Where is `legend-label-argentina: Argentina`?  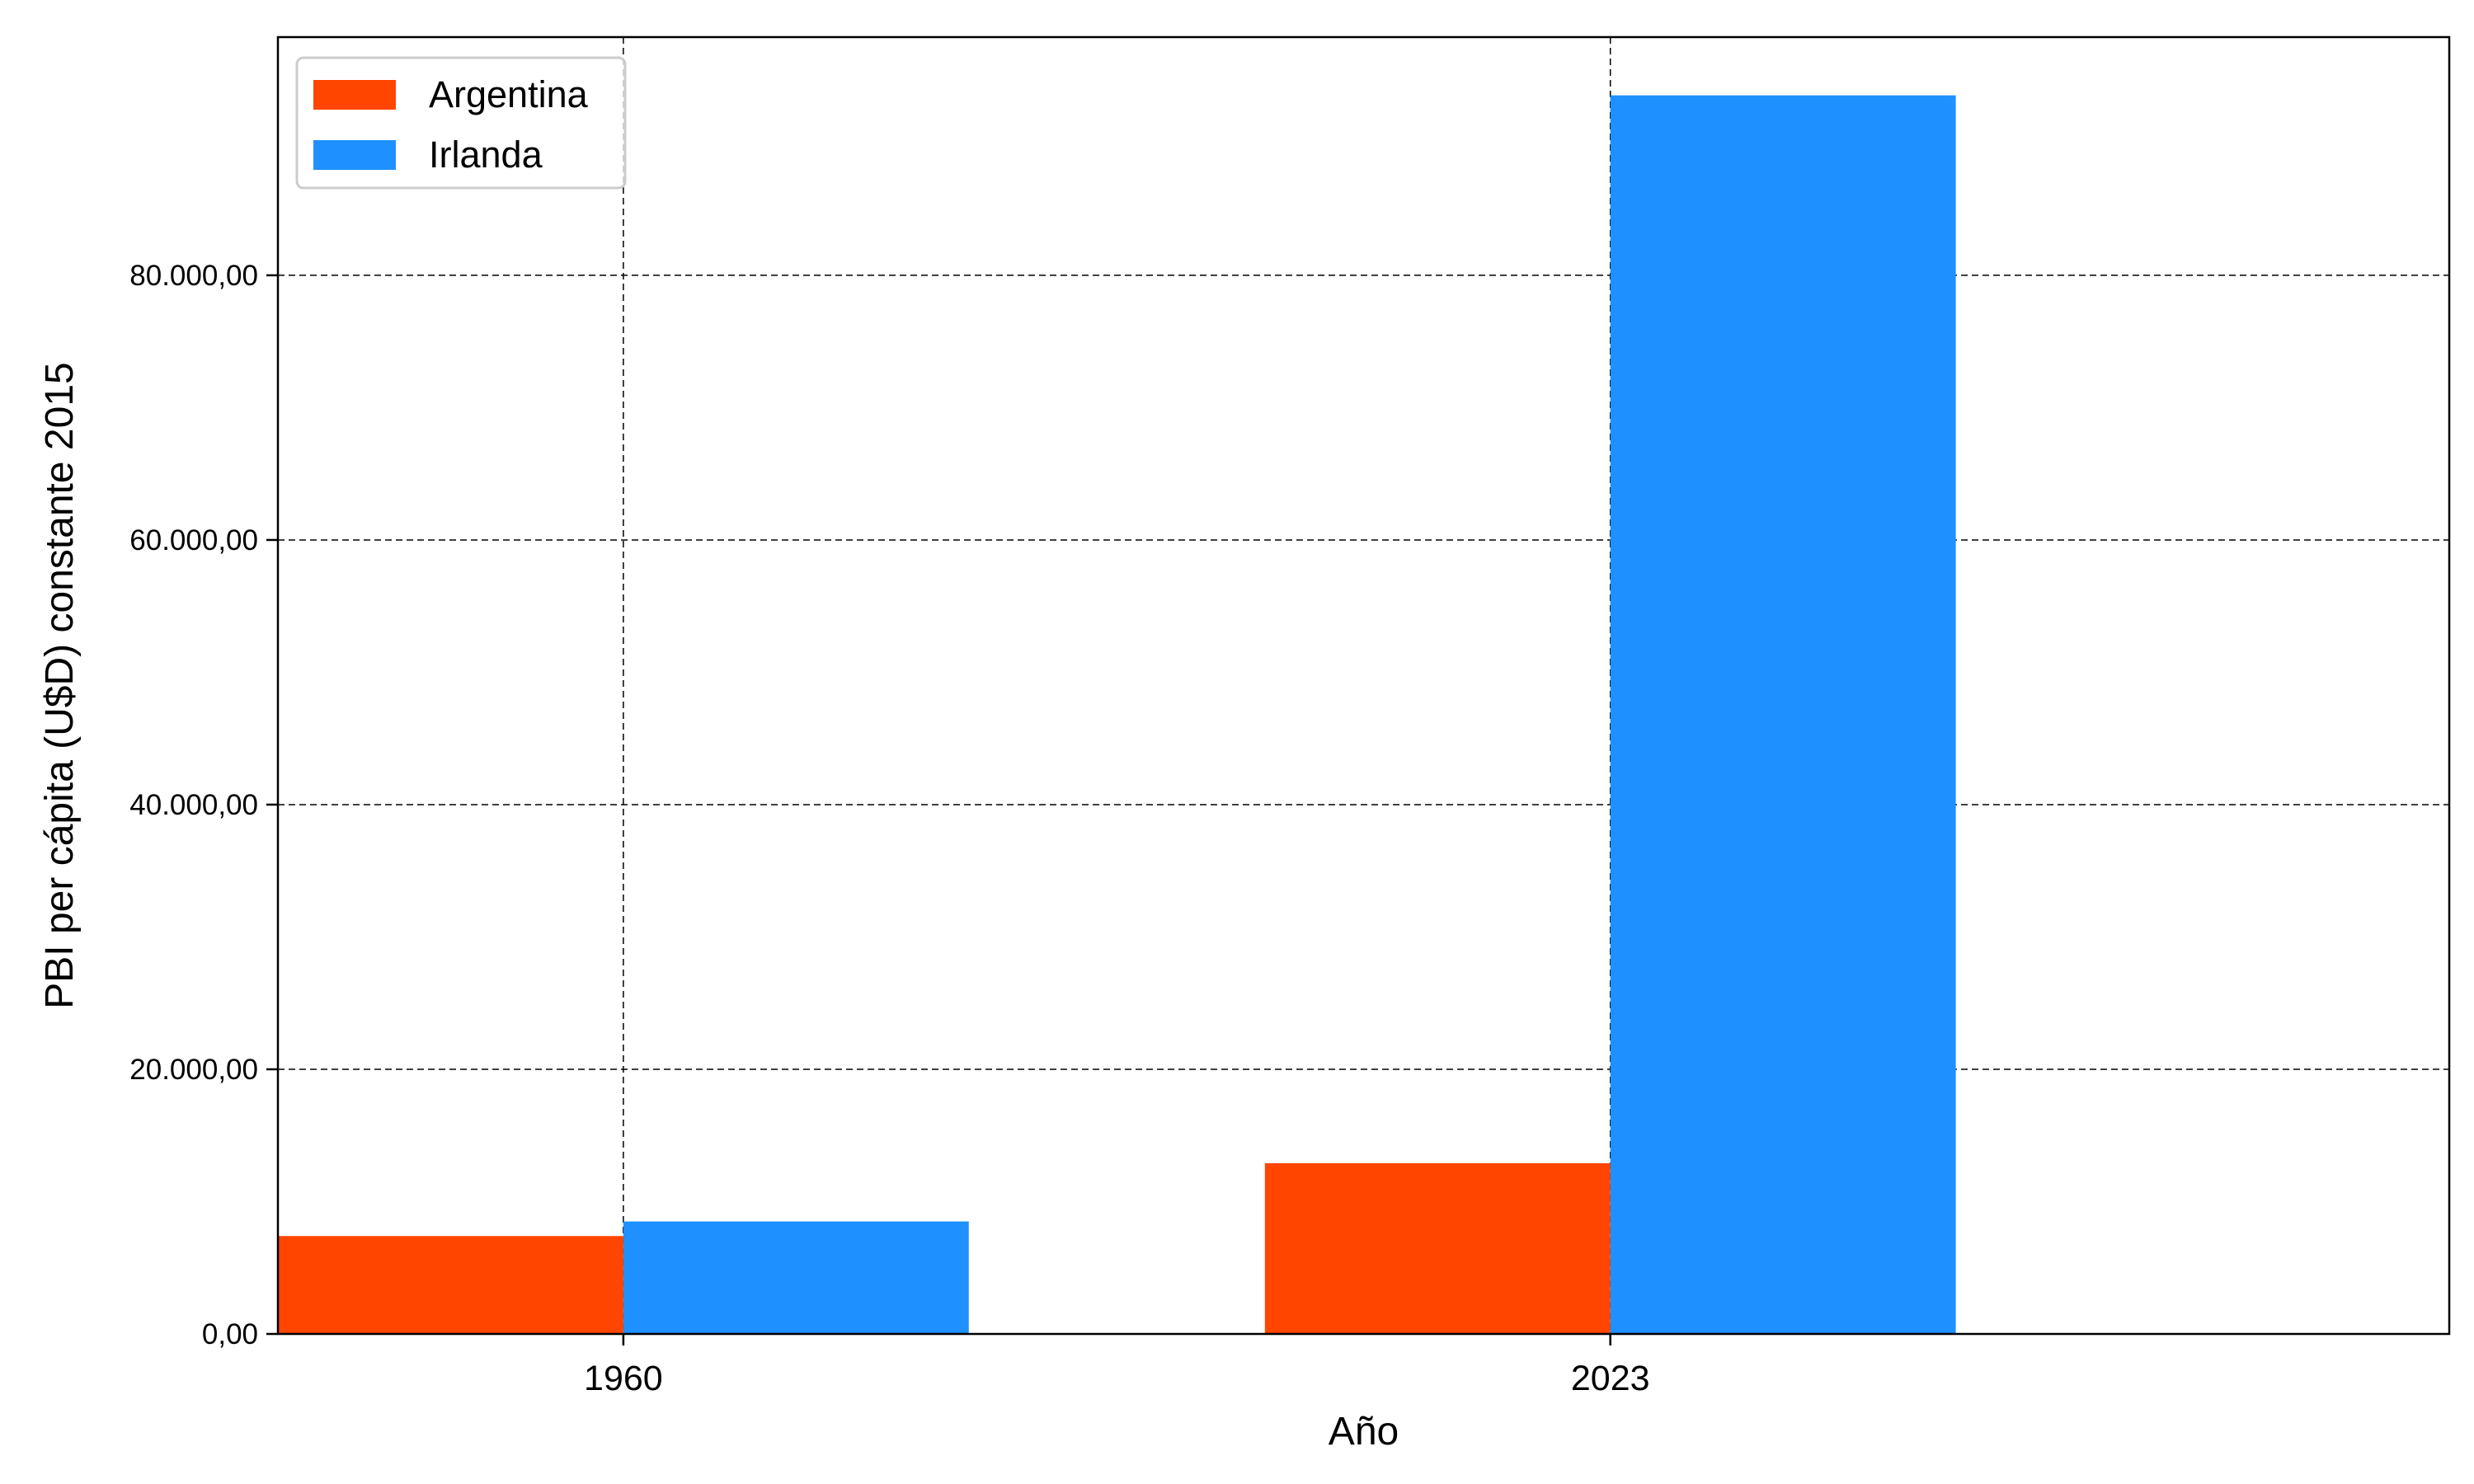 legend-label-argentina: Argentina is located at coordinates (509, 94).